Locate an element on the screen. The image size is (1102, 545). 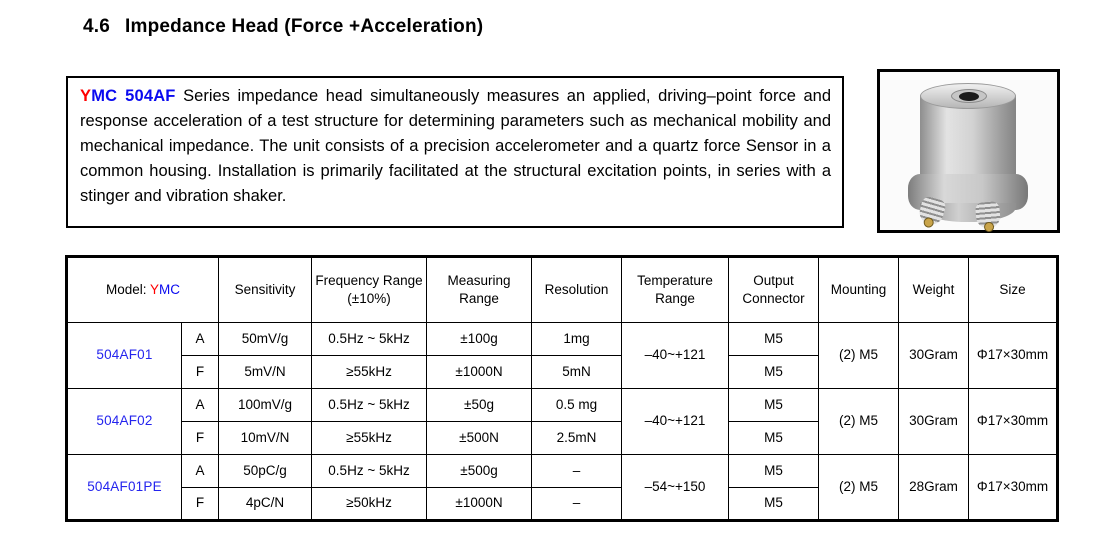
section-title: Impedance Head (Force +Acceleration) is located at coordinates (304, 26).